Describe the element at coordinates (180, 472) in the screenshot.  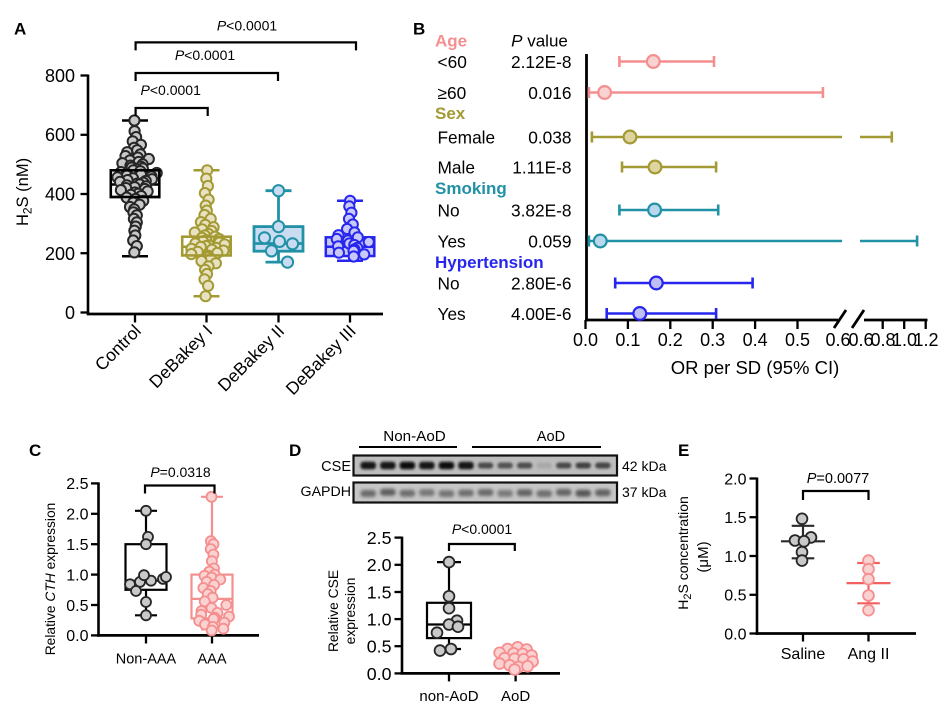
I see `svg-text: P=0.0318` at that location.